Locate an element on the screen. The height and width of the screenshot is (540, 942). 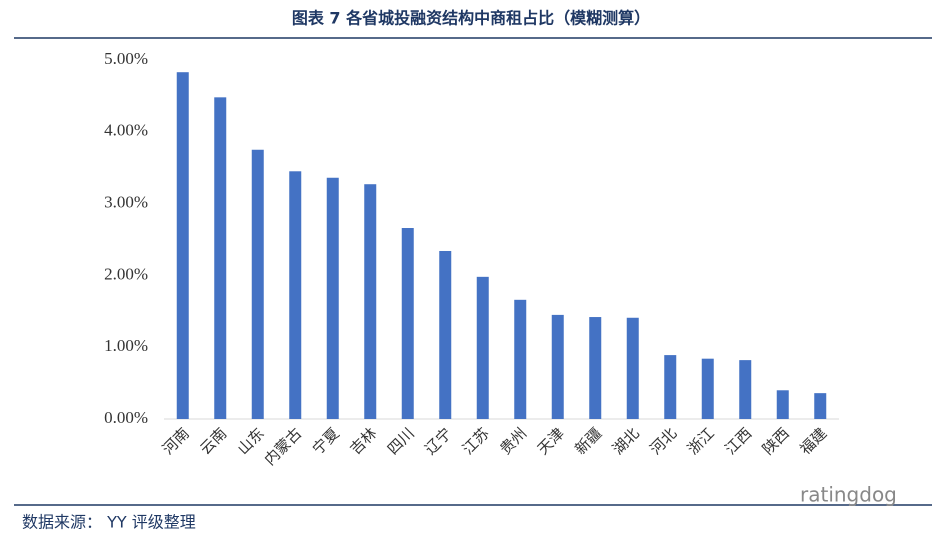
x-tick-label: 吉林 is located at coordinates (363, 441).